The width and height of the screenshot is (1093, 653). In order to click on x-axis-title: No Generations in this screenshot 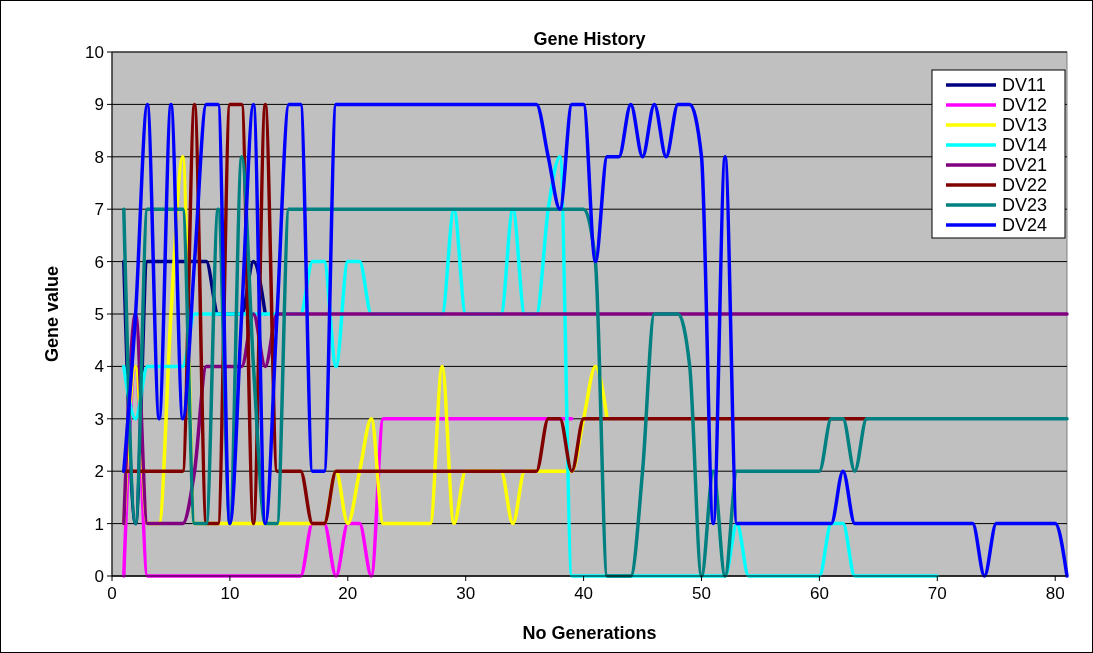, I will do `click(589, 633)`.